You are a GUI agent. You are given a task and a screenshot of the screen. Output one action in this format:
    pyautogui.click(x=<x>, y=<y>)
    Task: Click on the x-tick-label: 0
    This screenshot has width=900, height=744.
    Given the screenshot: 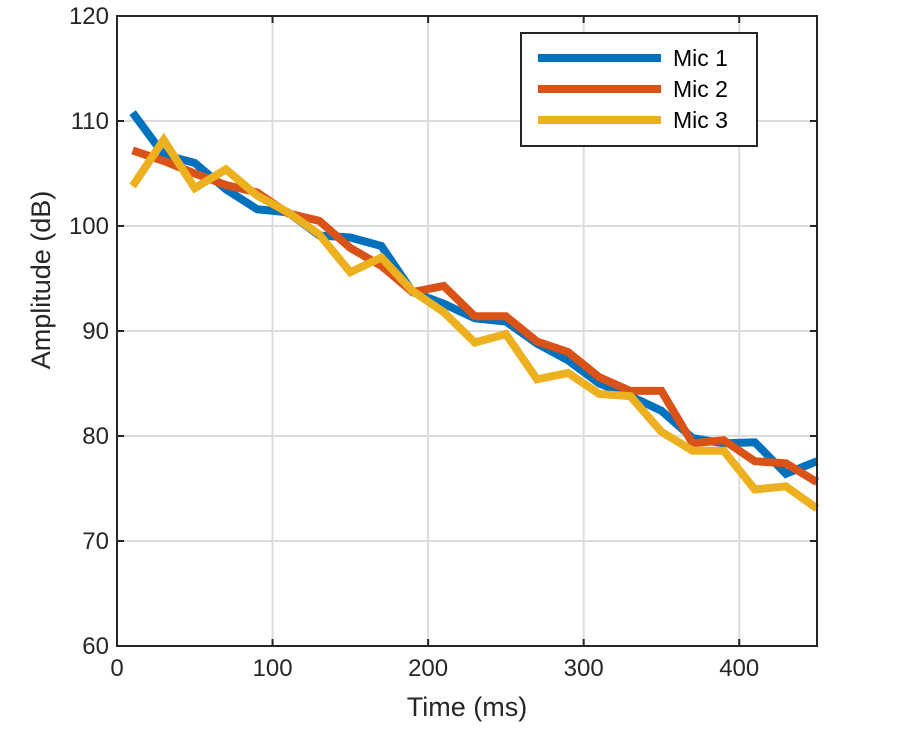 What is the action you would take?
    pyautogui.click(x=116, y=668)
    